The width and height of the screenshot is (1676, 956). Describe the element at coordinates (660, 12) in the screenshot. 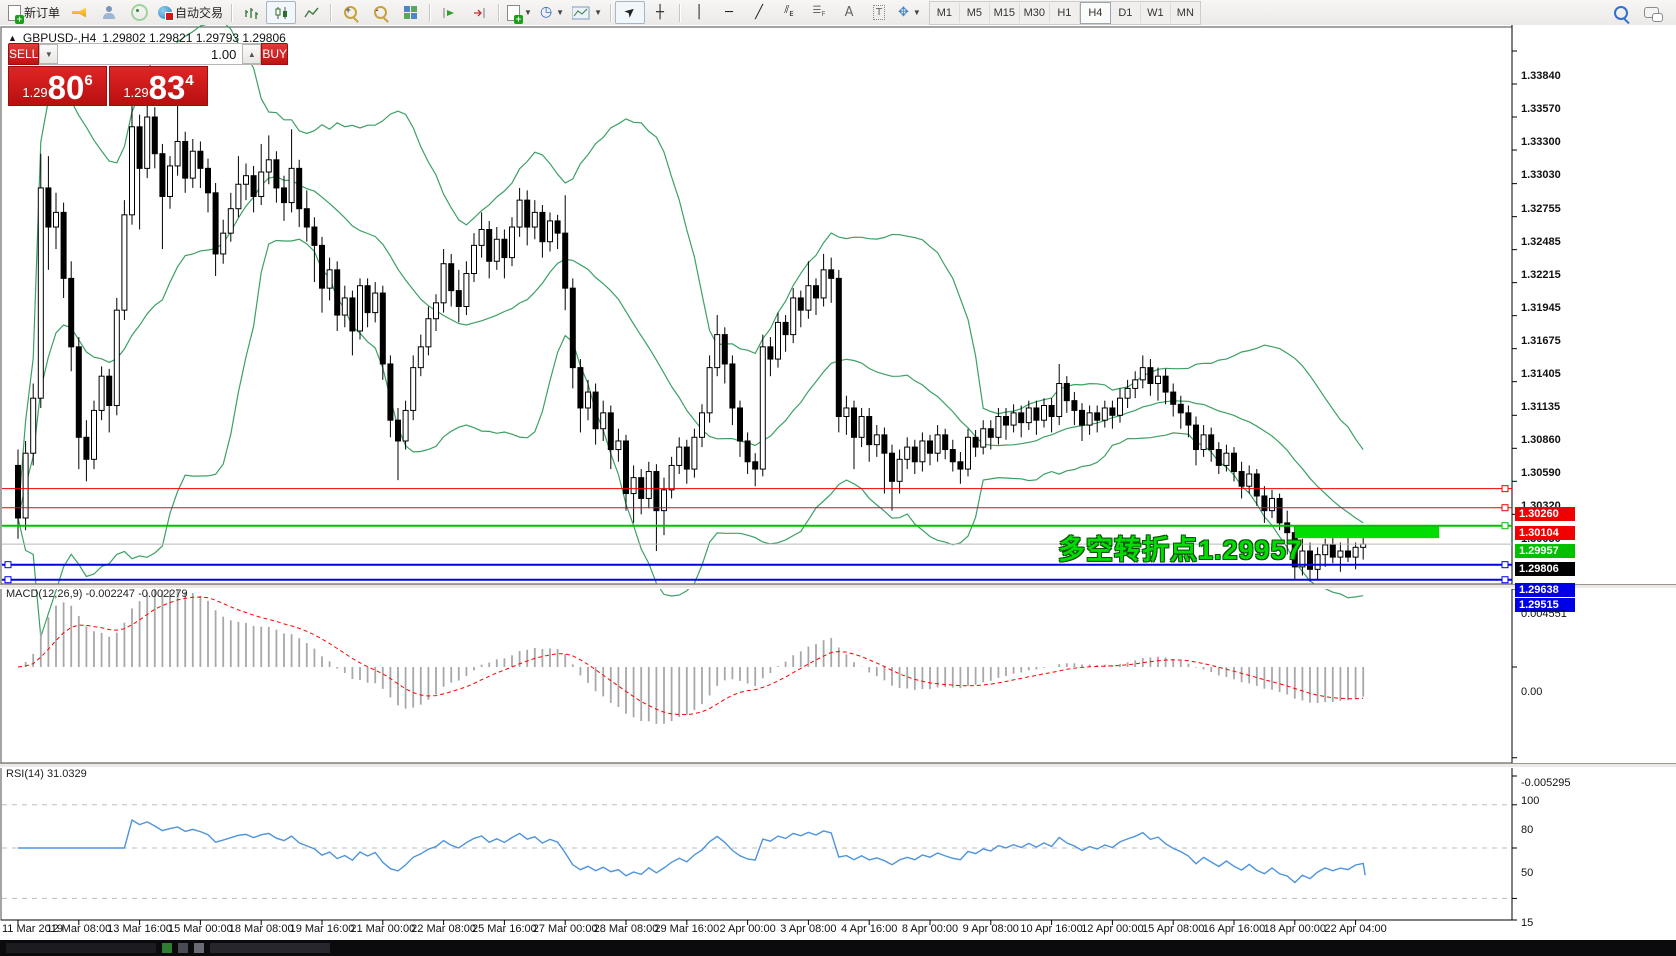

I see `crosshair-tool-button: ┼` at that location.